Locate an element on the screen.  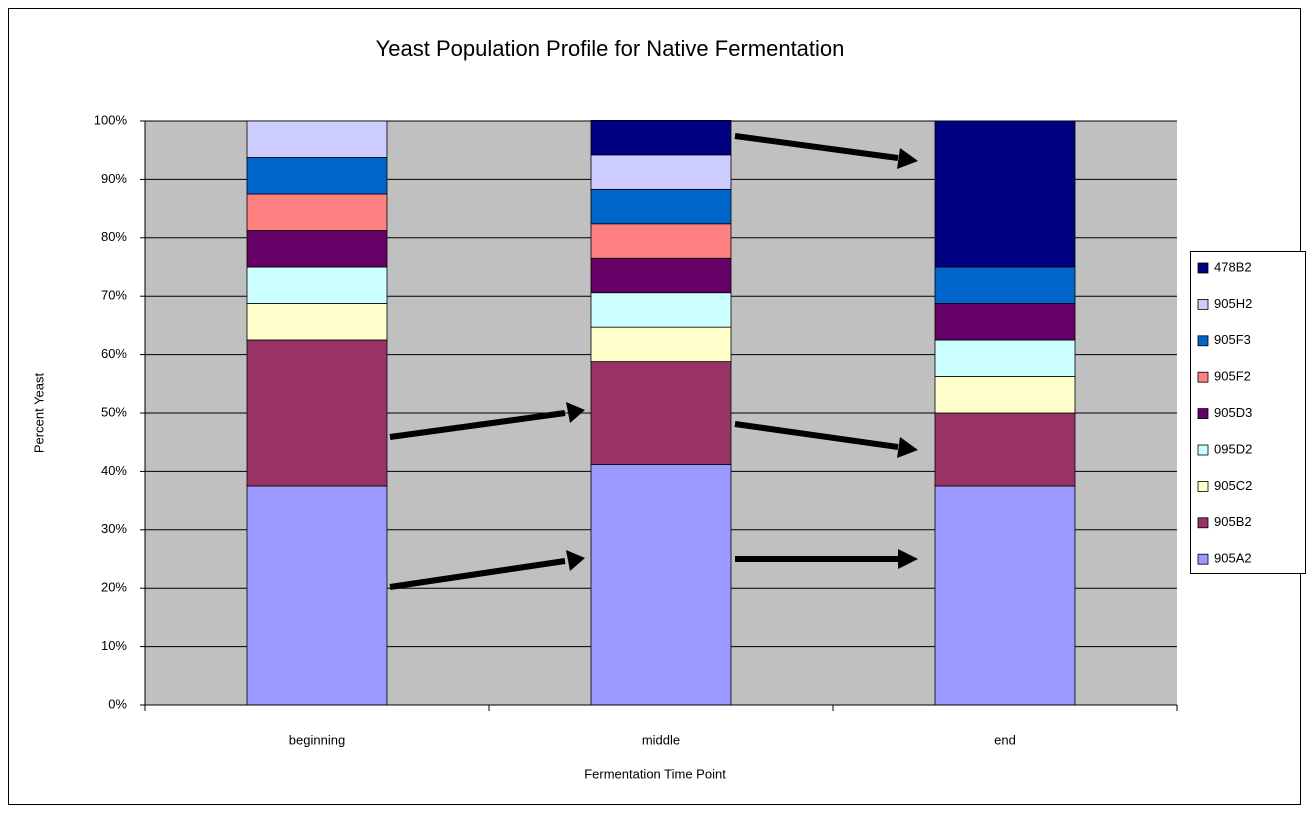
legend-label: 905B2 is located at coordinates (1233, 521).